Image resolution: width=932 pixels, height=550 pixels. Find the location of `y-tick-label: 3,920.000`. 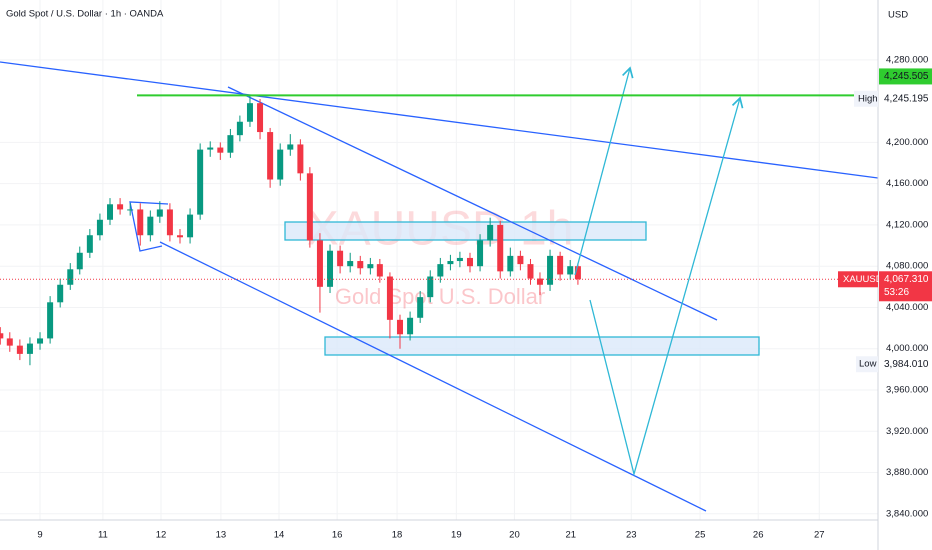

y-tick-label: 3,920.000 is located at coordinates (907, 431).